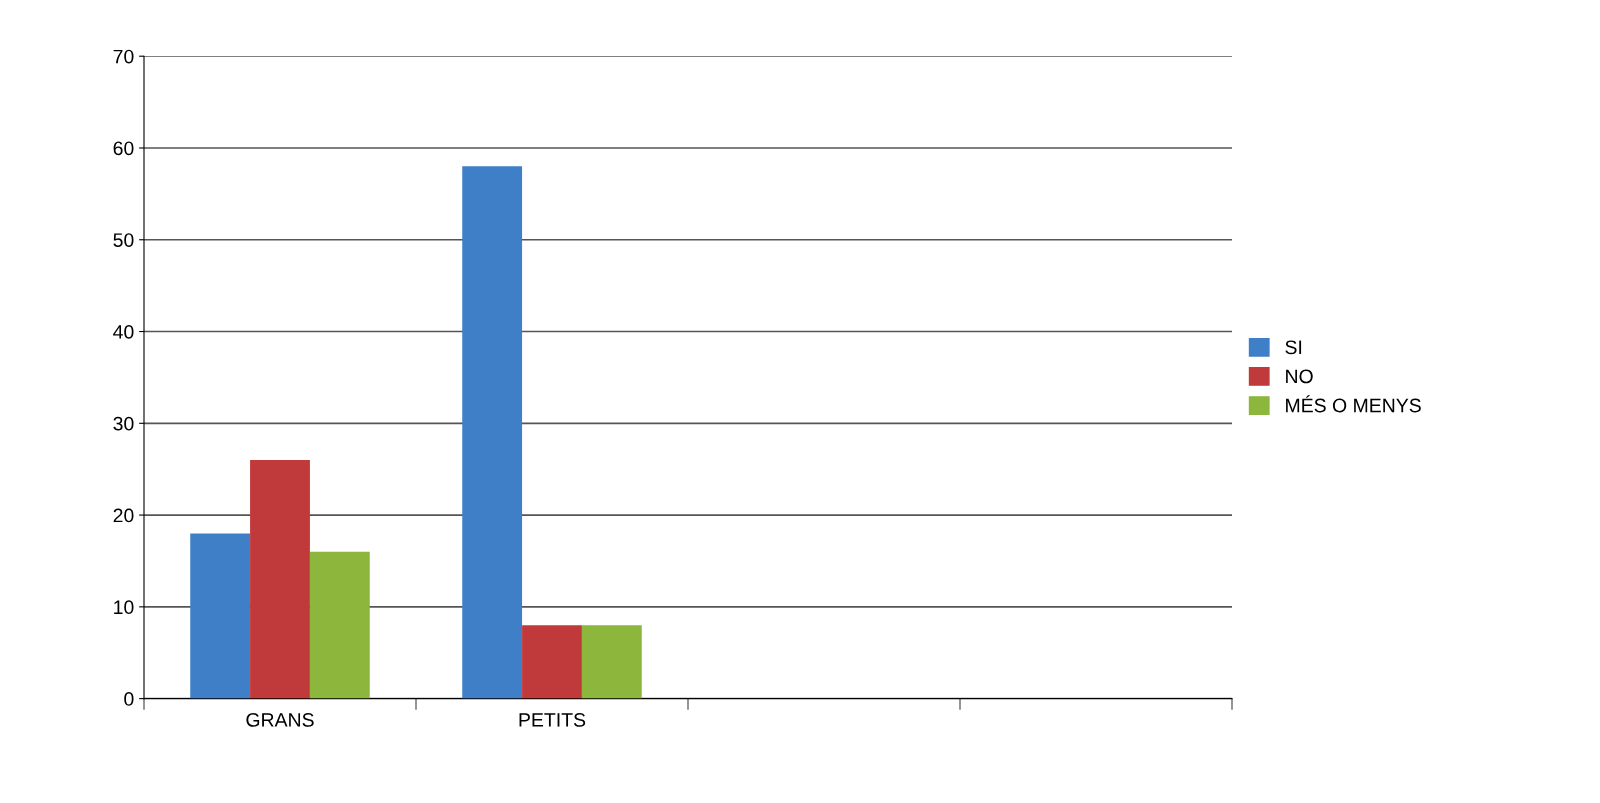  What do you see at coordinates (123, 240) in the screenshot?
I see `y-tick-label: 50` at bounding box center [123, 240].